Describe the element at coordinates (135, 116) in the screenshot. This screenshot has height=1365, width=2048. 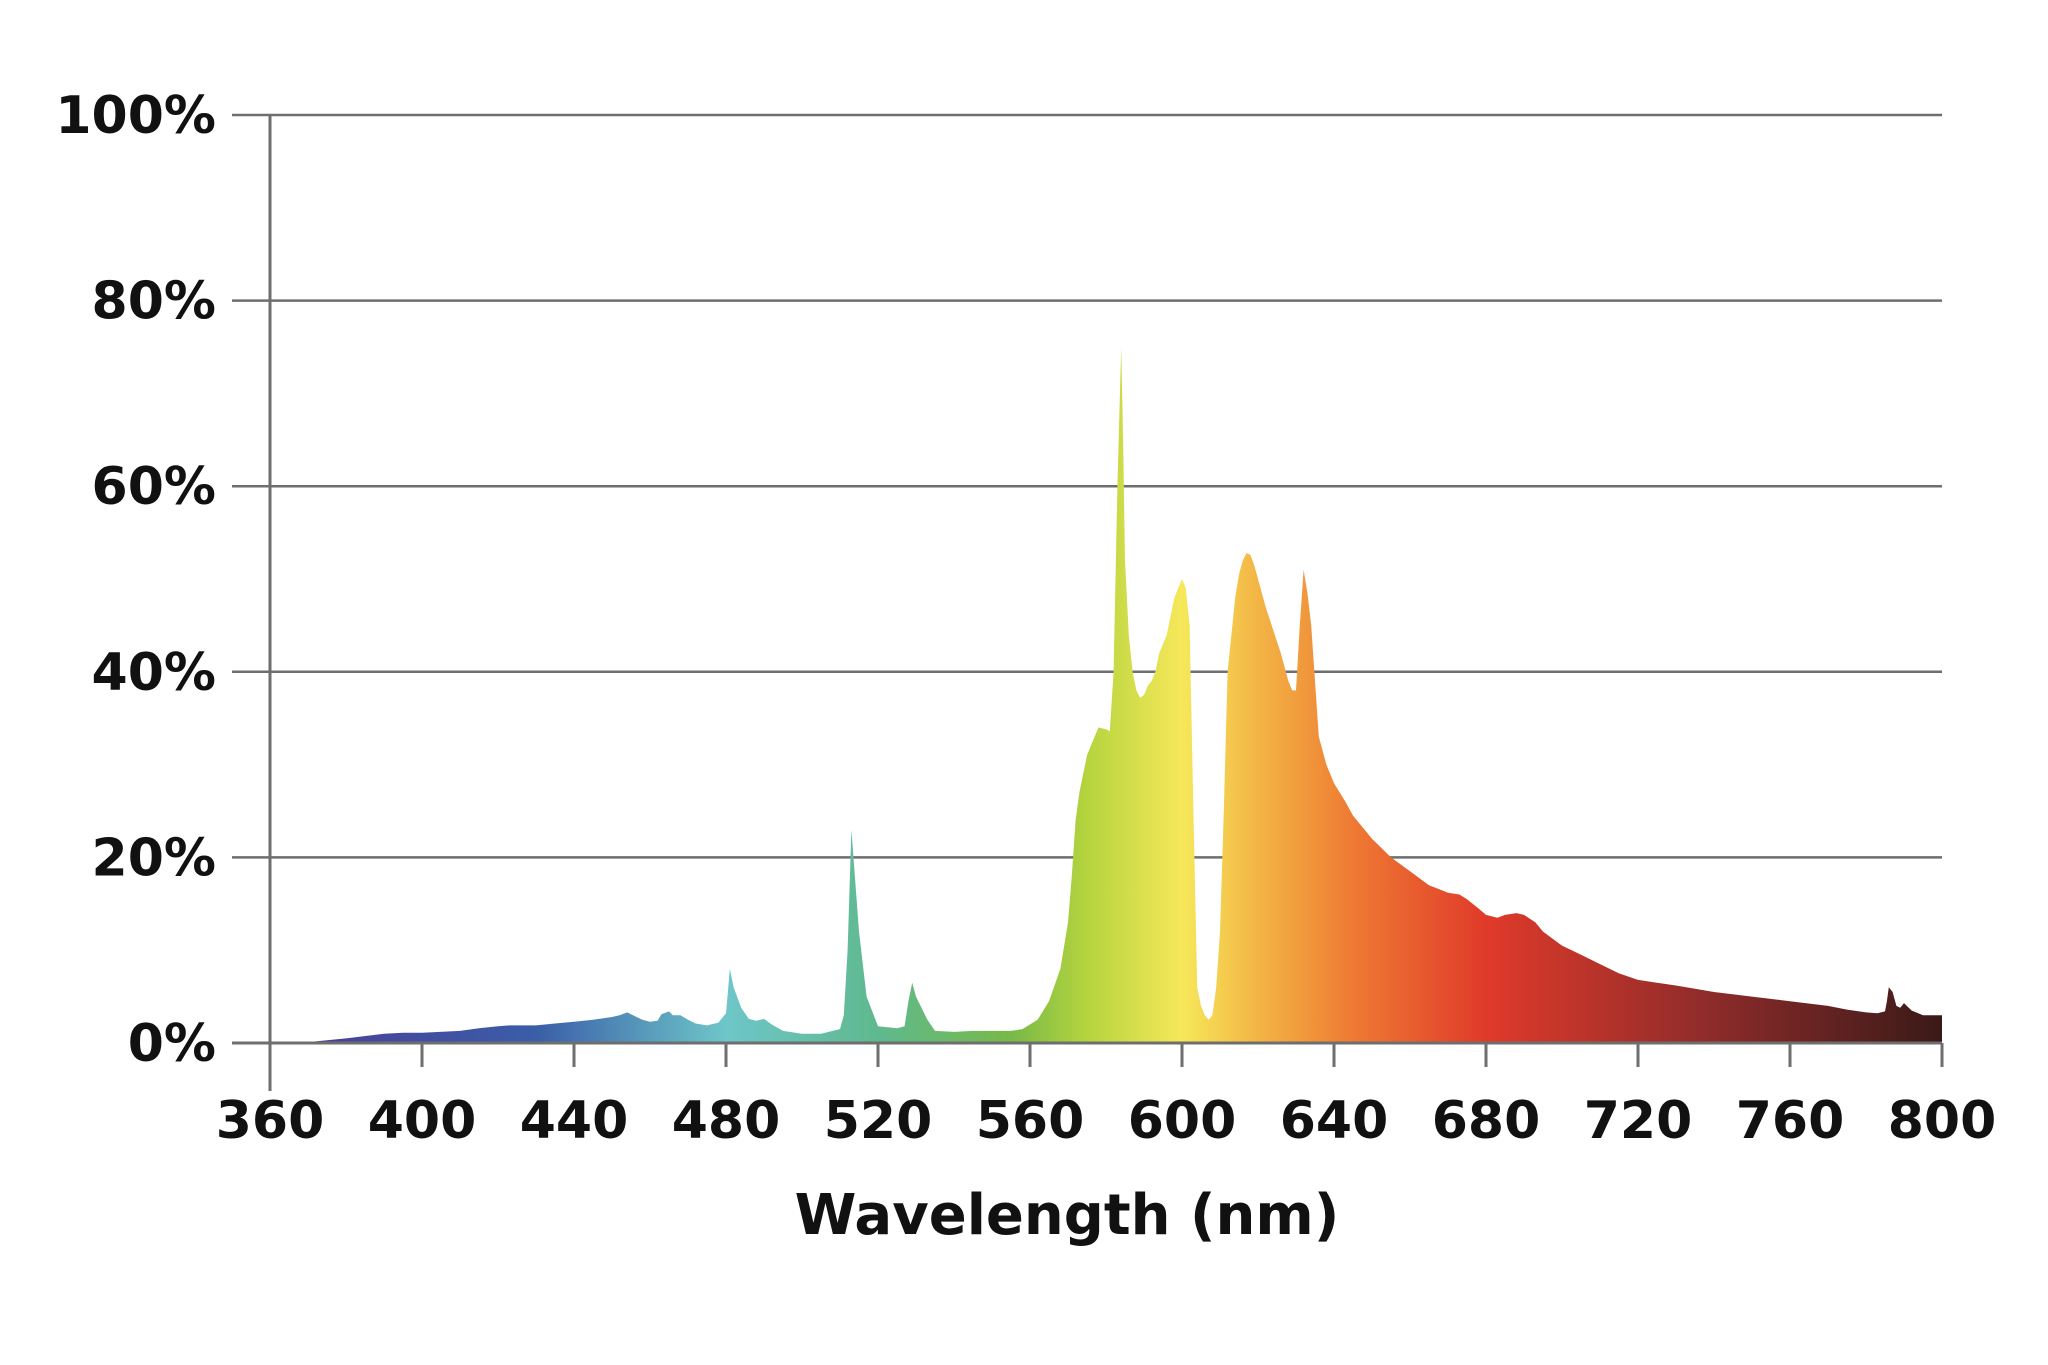
I see `y-tick-label-100: 100%` at that location.